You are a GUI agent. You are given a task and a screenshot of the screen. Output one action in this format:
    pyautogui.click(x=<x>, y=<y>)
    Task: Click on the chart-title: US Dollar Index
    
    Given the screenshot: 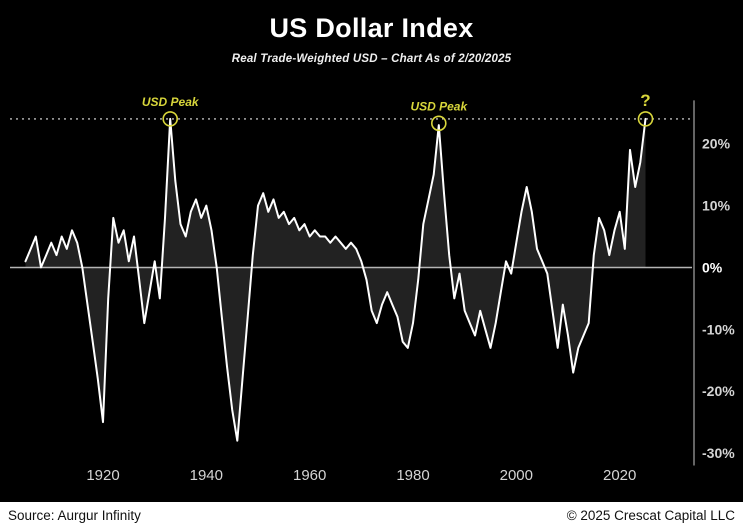 What is the action you would take?
    pyautogui.click(x=371, y=28)
    